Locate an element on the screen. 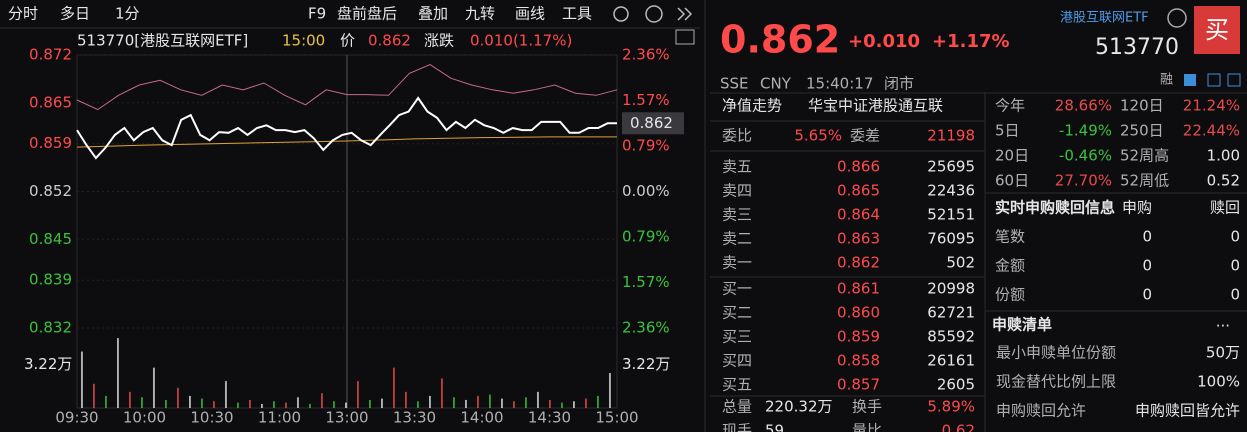  x-tick-label: 14:00 is located at coordinates (481, 418).